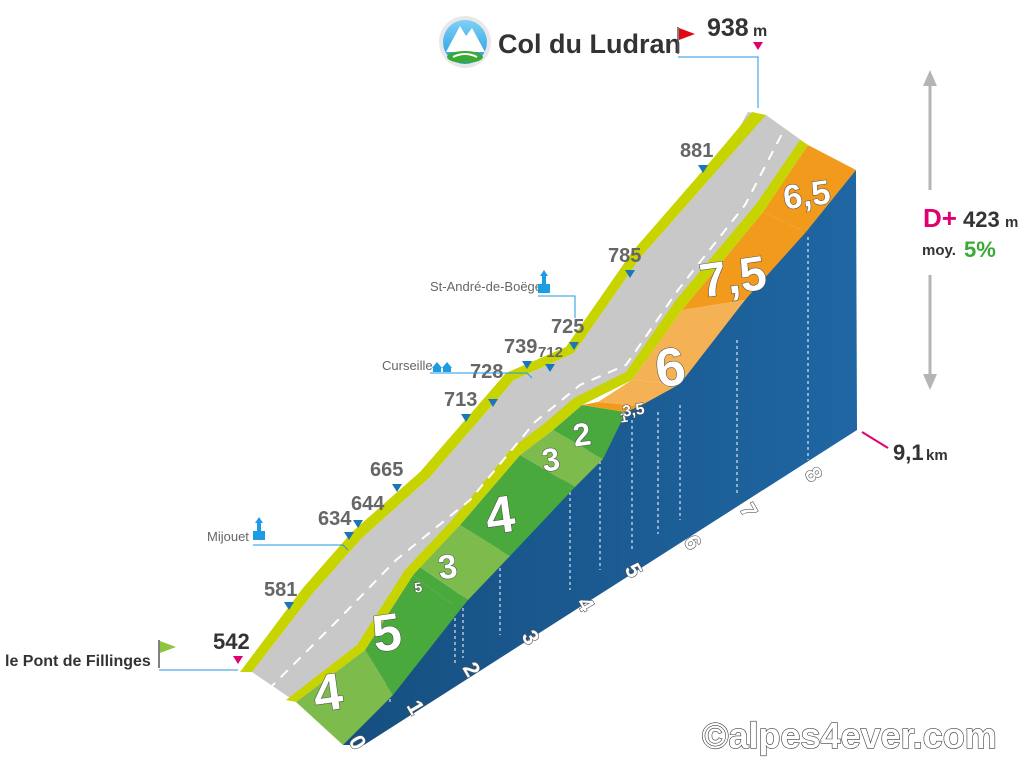 The width and height of the screenshot is (1024, 768). What do you see at coordinates (278, 534) in the screenshot?
I see `town-mijouet: Mijouet` at bounding box center [278, 534].